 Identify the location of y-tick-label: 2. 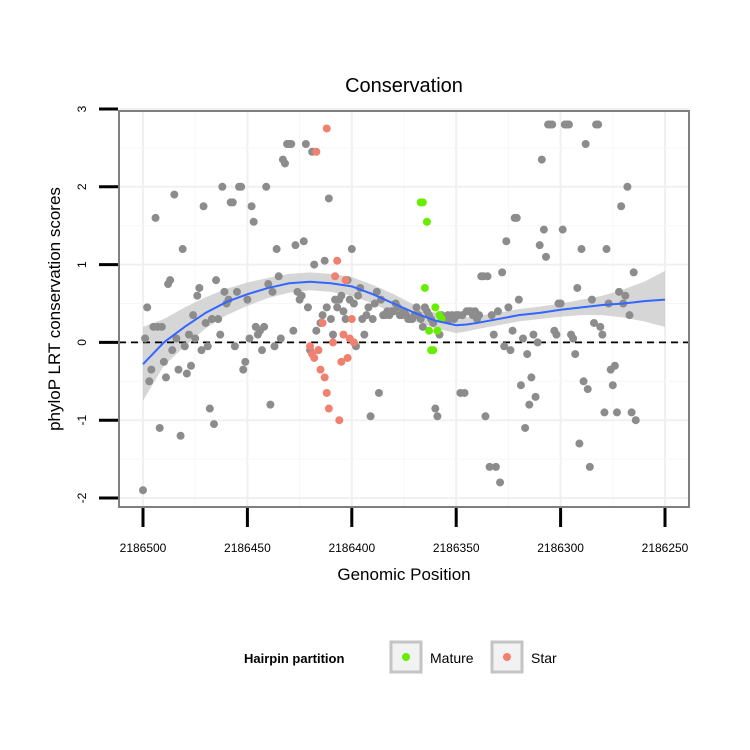
(82, 186).